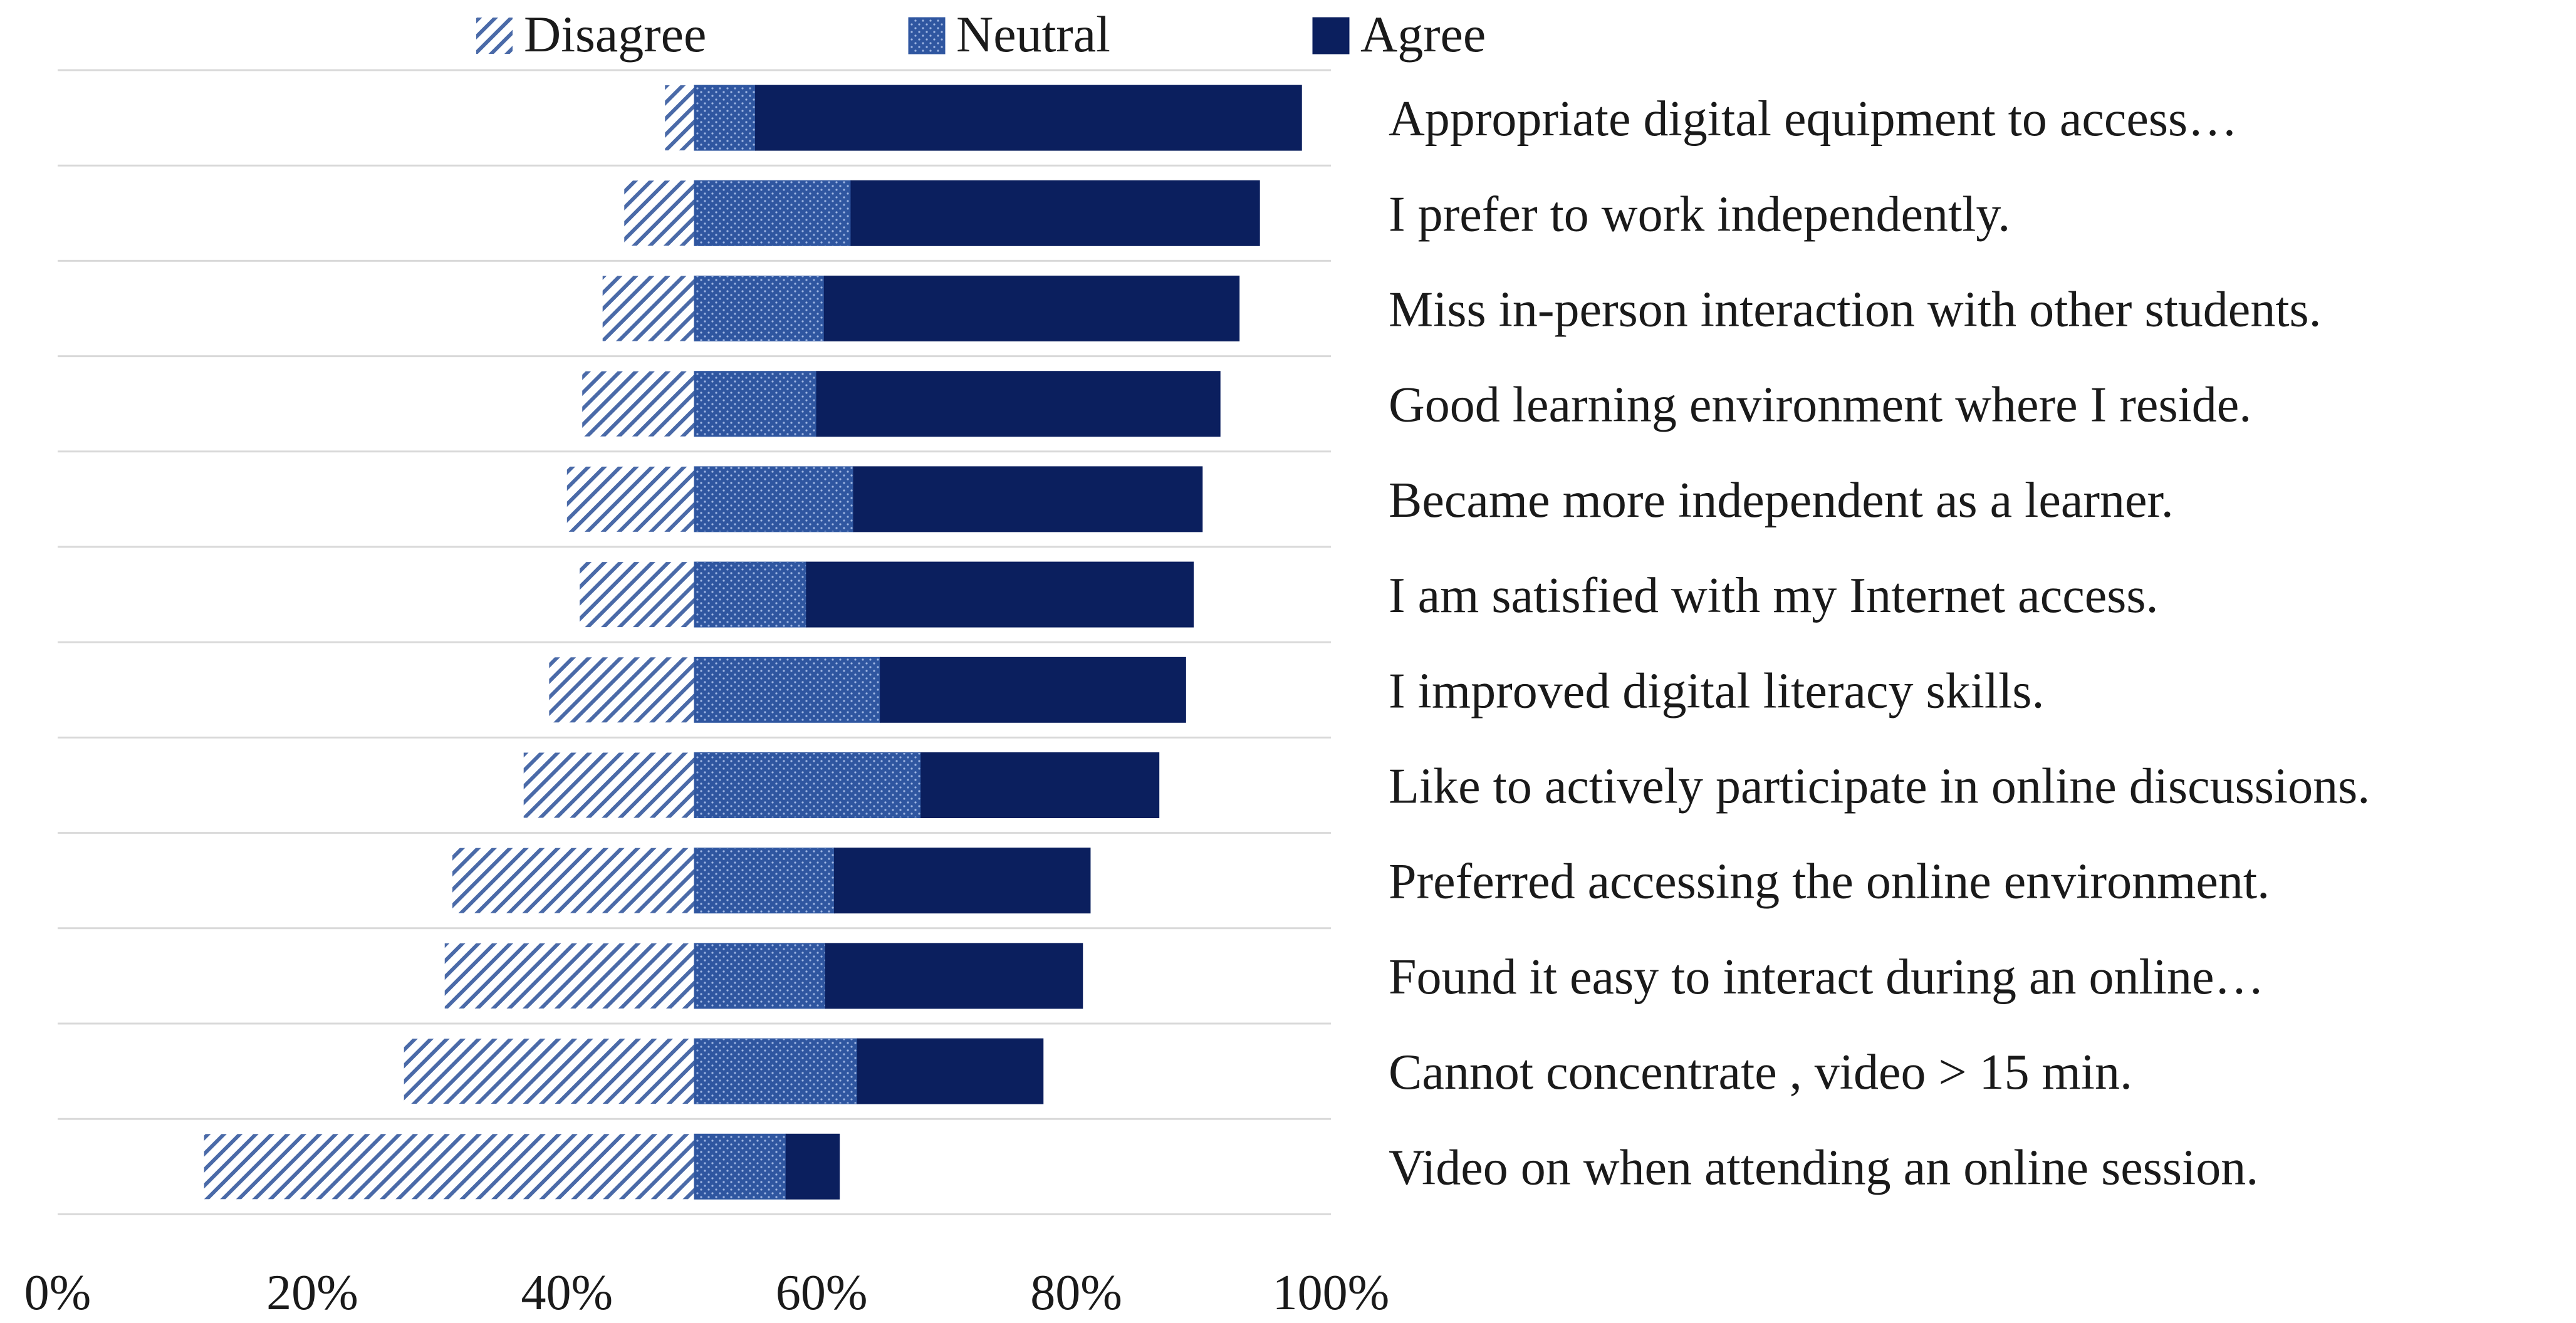 This screenshot has height=1323, width=2576. Describe the element at coordinates (1760, 1072) in the screenshot. I see `category-label: Cannot concentrate , video > 15 min.` at that location.